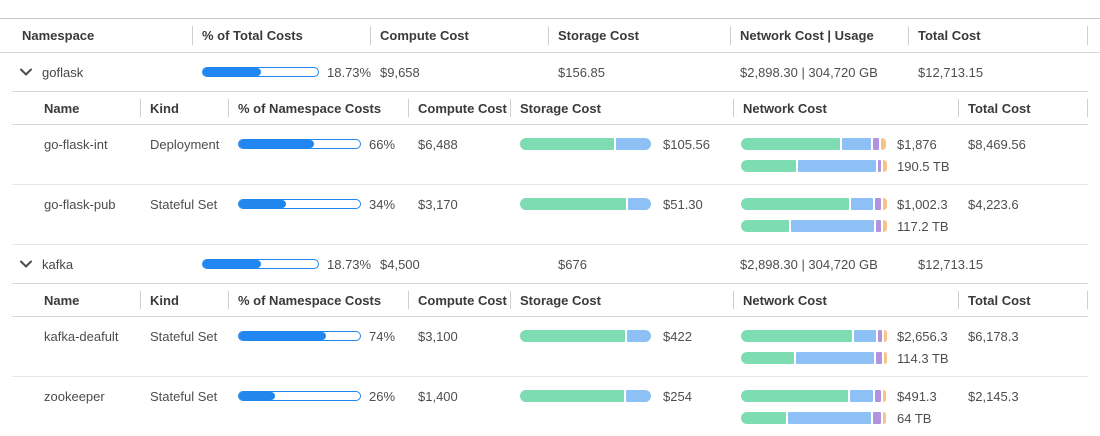  What do you see at coordinates (1004, 35) in the screenshot?
I see `col-header-total-cost: Total Cost` at bounding box center [1004, 35].